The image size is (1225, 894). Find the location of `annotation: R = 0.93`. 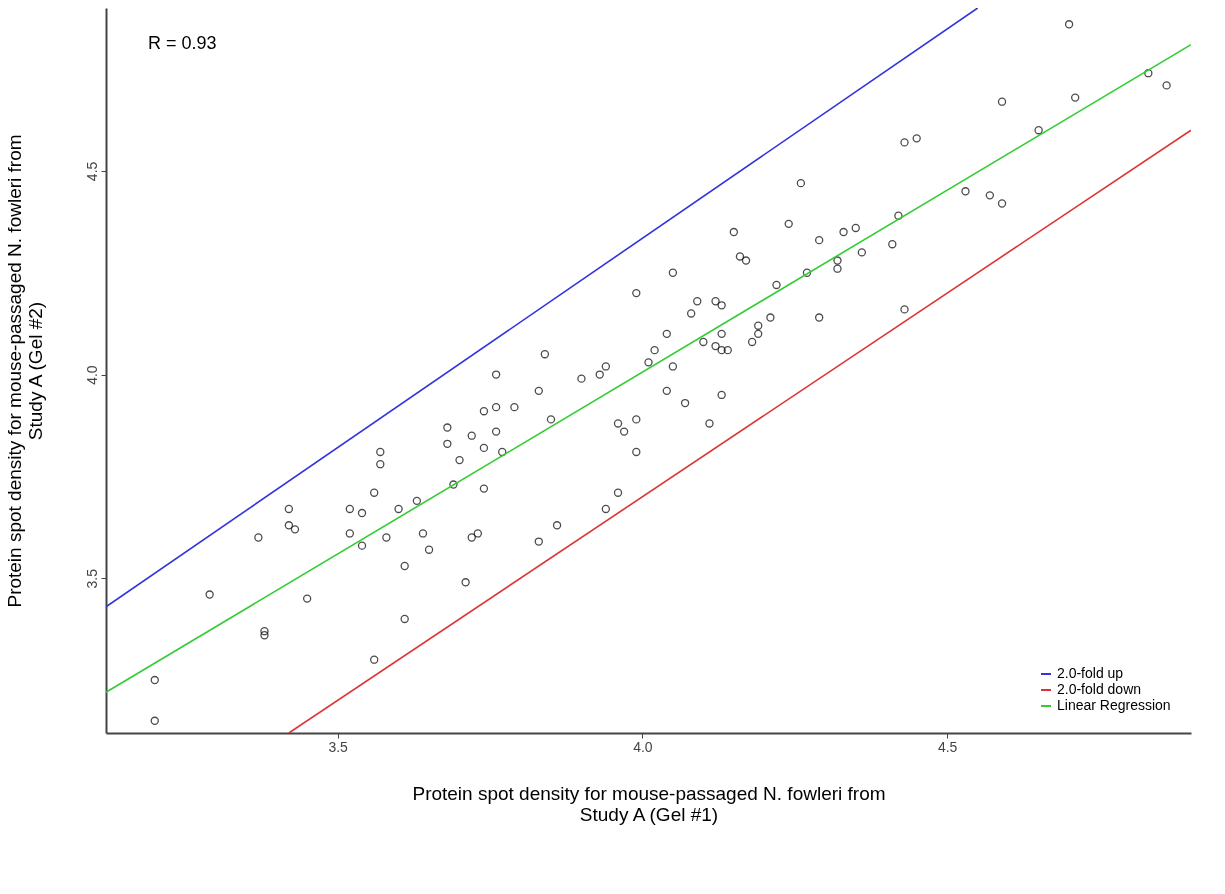

annotation: R = 0.93 is located at coordinates (182, 43).